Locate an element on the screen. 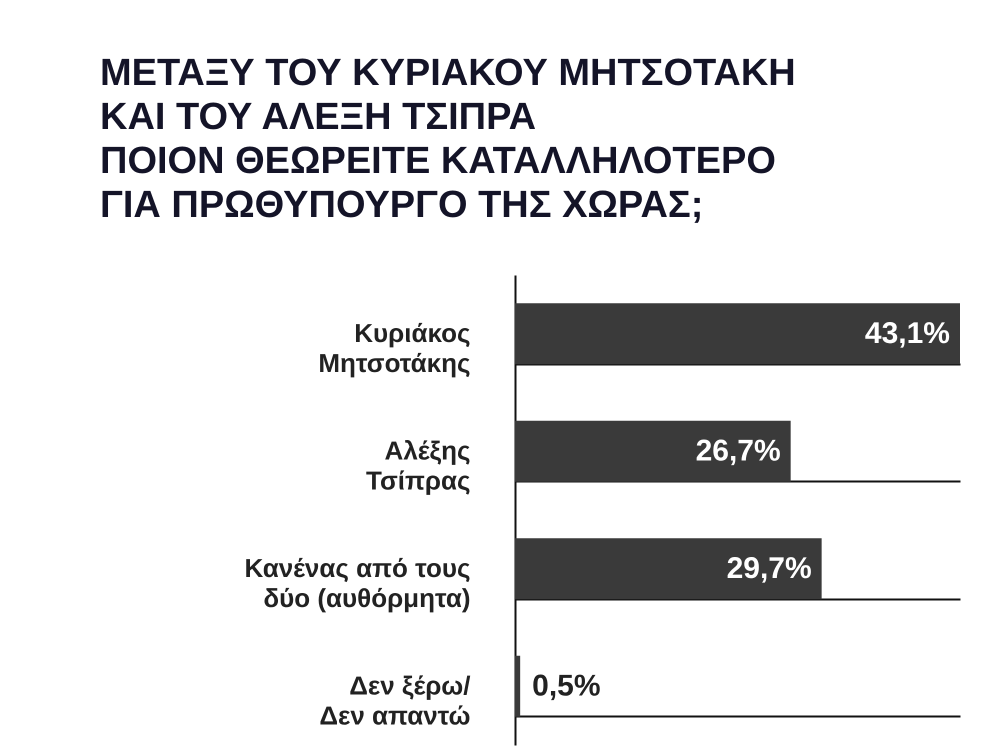  data-label: 26,7% is located at coordinates (738, 451).